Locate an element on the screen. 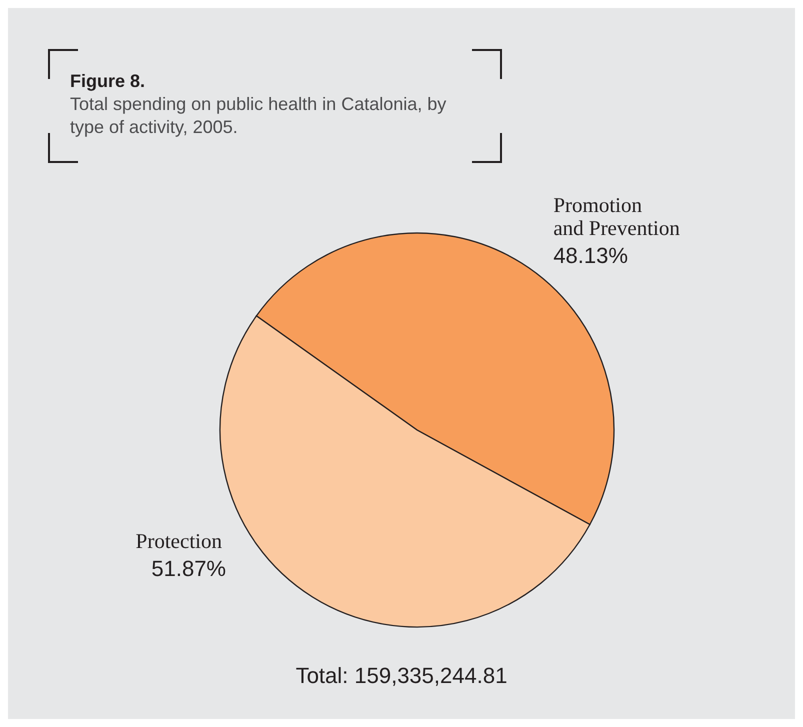 The width and height of the screenshot is (803, 727). slice-label: Protection is located at coordinates (179, 541).